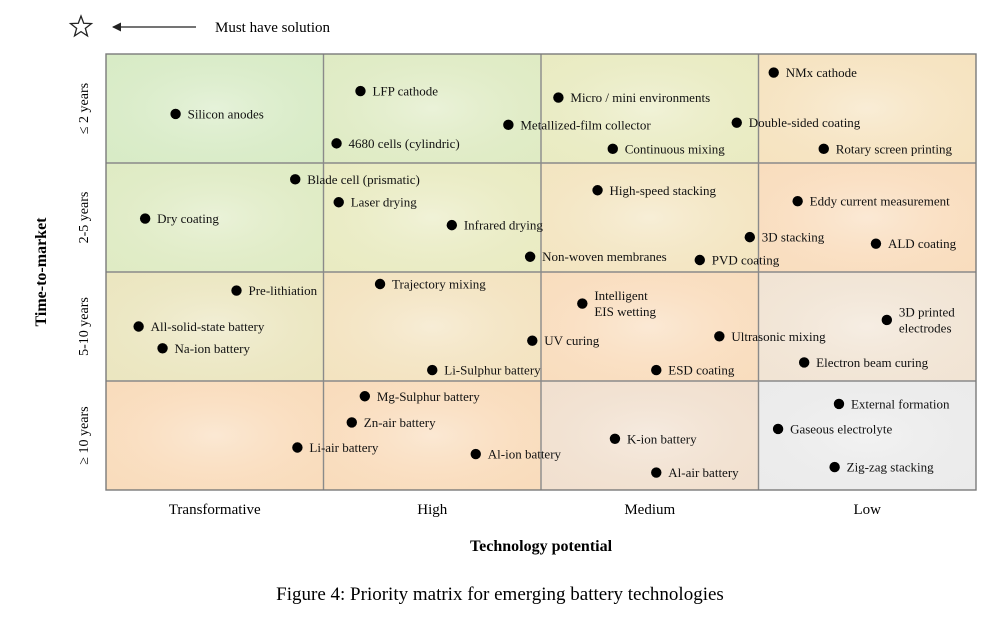 The height and width of the screenshot is (625, 1000). Describe the element at coordinates (662, 438) in the screenshot. I see `data-point-label: K-ion battery` at that location.